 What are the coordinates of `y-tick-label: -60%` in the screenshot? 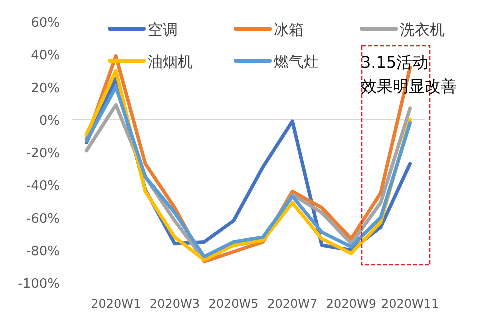 It's located at (43, 219).